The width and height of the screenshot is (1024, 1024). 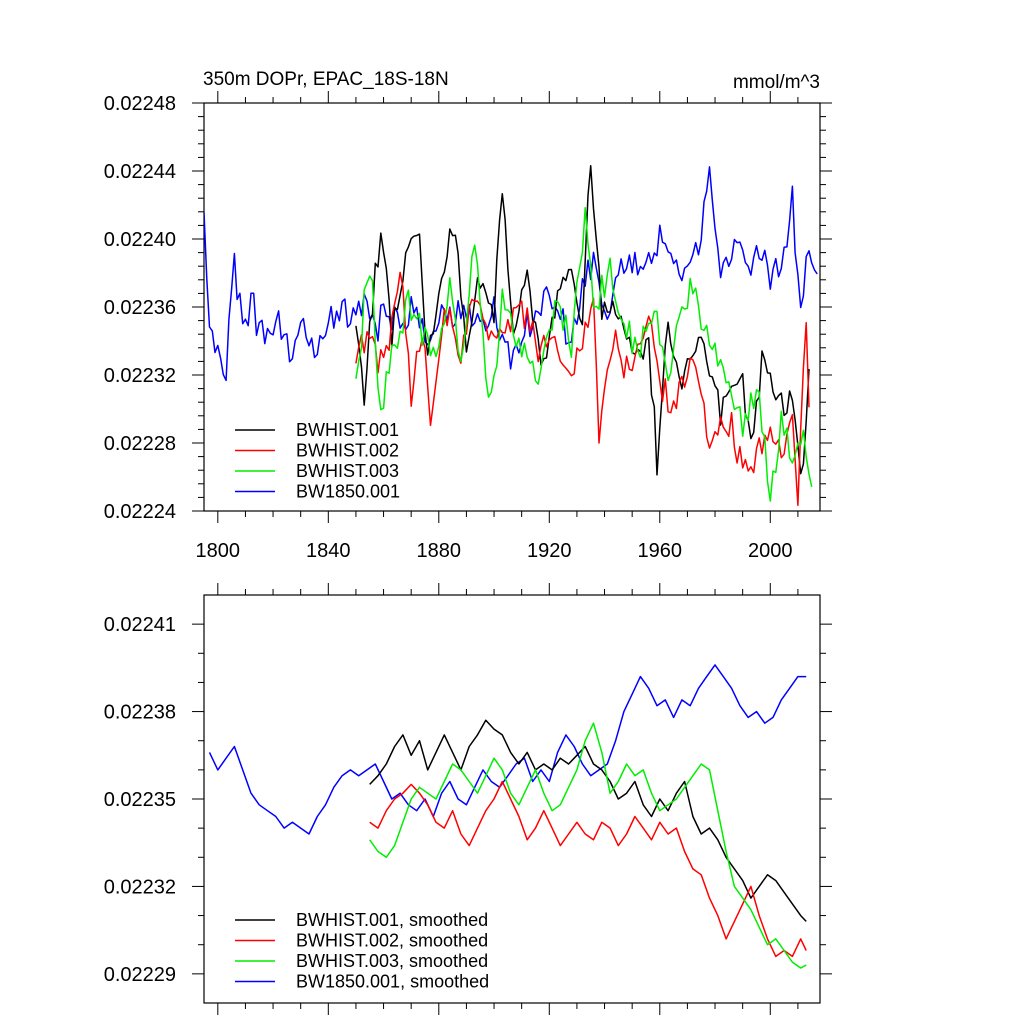 What do you see at coordinates (140, 512) in the screenshot?
I see `y-tick-label: 0.02224` at bounding box center [140, 512].